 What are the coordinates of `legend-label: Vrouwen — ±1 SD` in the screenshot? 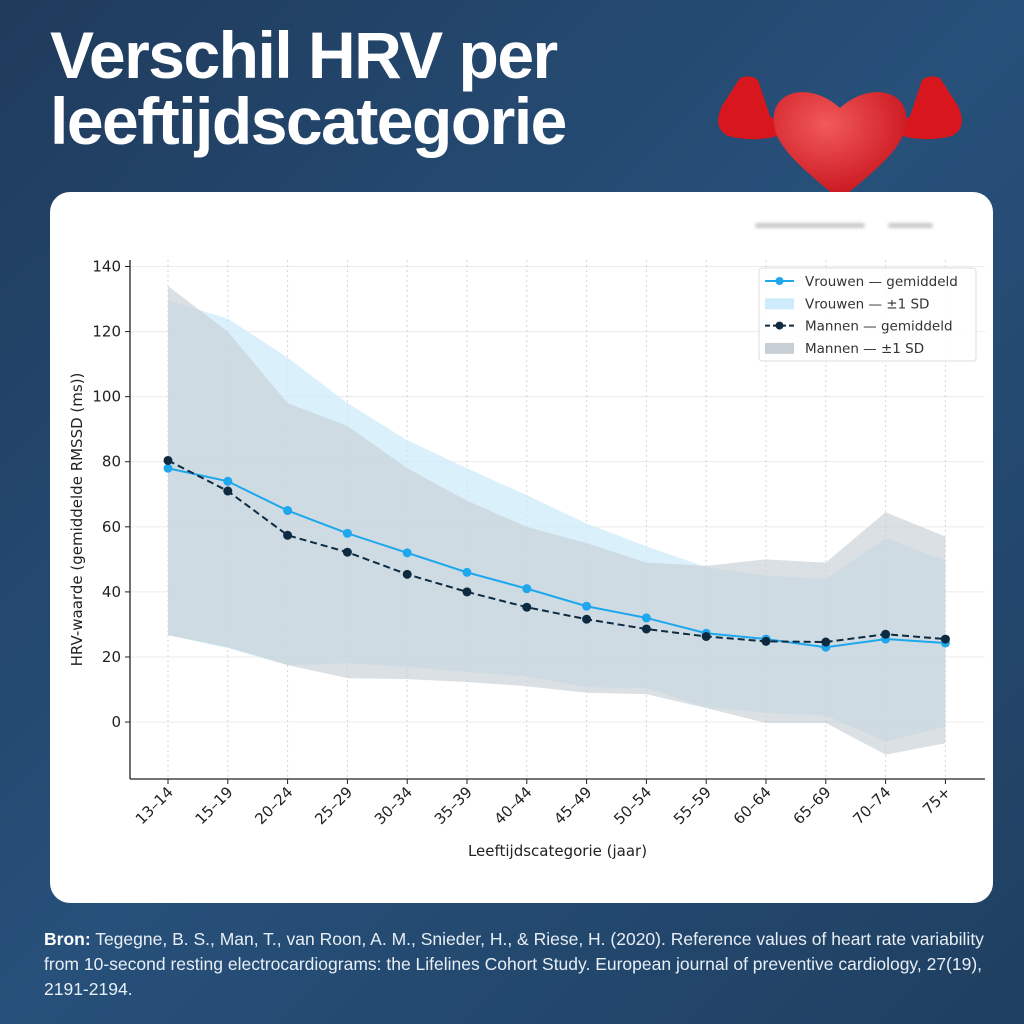 It's located at (867, 304).